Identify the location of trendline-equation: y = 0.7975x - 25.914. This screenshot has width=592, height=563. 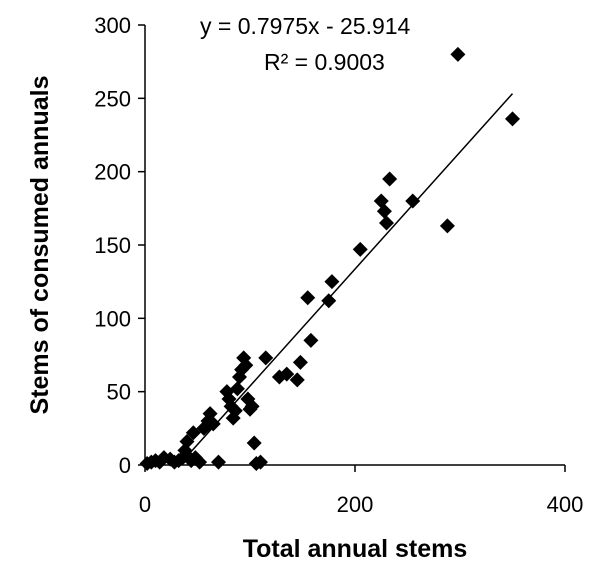
(305, 26).